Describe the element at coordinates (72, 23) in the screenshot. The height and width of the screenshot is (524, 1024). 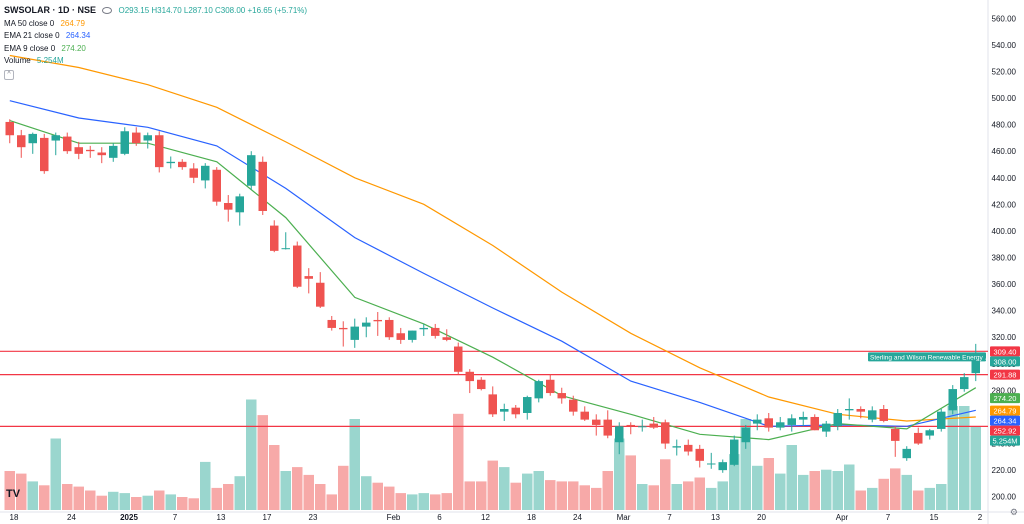
I see `ma50-value: 264.79` at that location.